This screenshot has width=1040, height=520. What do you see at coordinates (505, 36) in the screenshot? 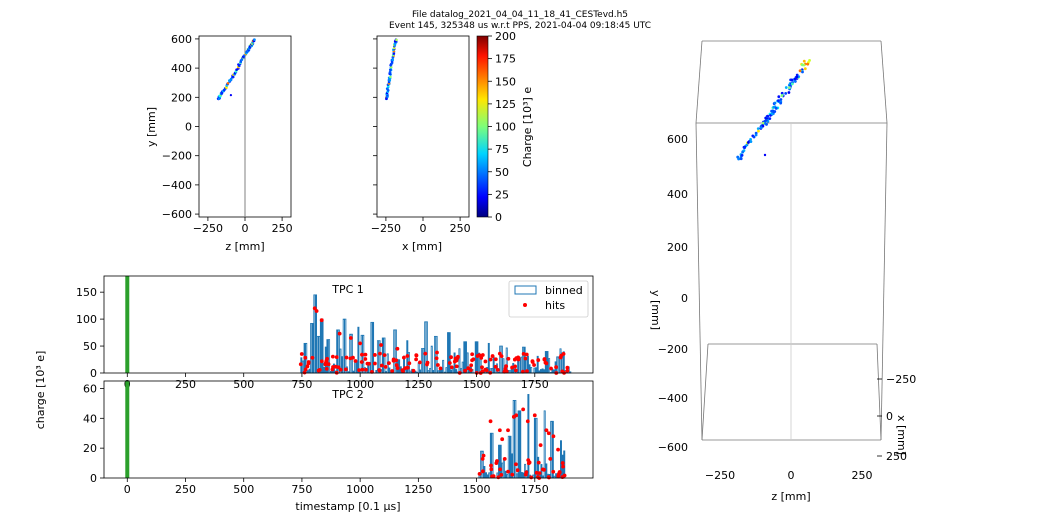
I see `colorbar-tick-label: 200` at bounding box center [505, 36].